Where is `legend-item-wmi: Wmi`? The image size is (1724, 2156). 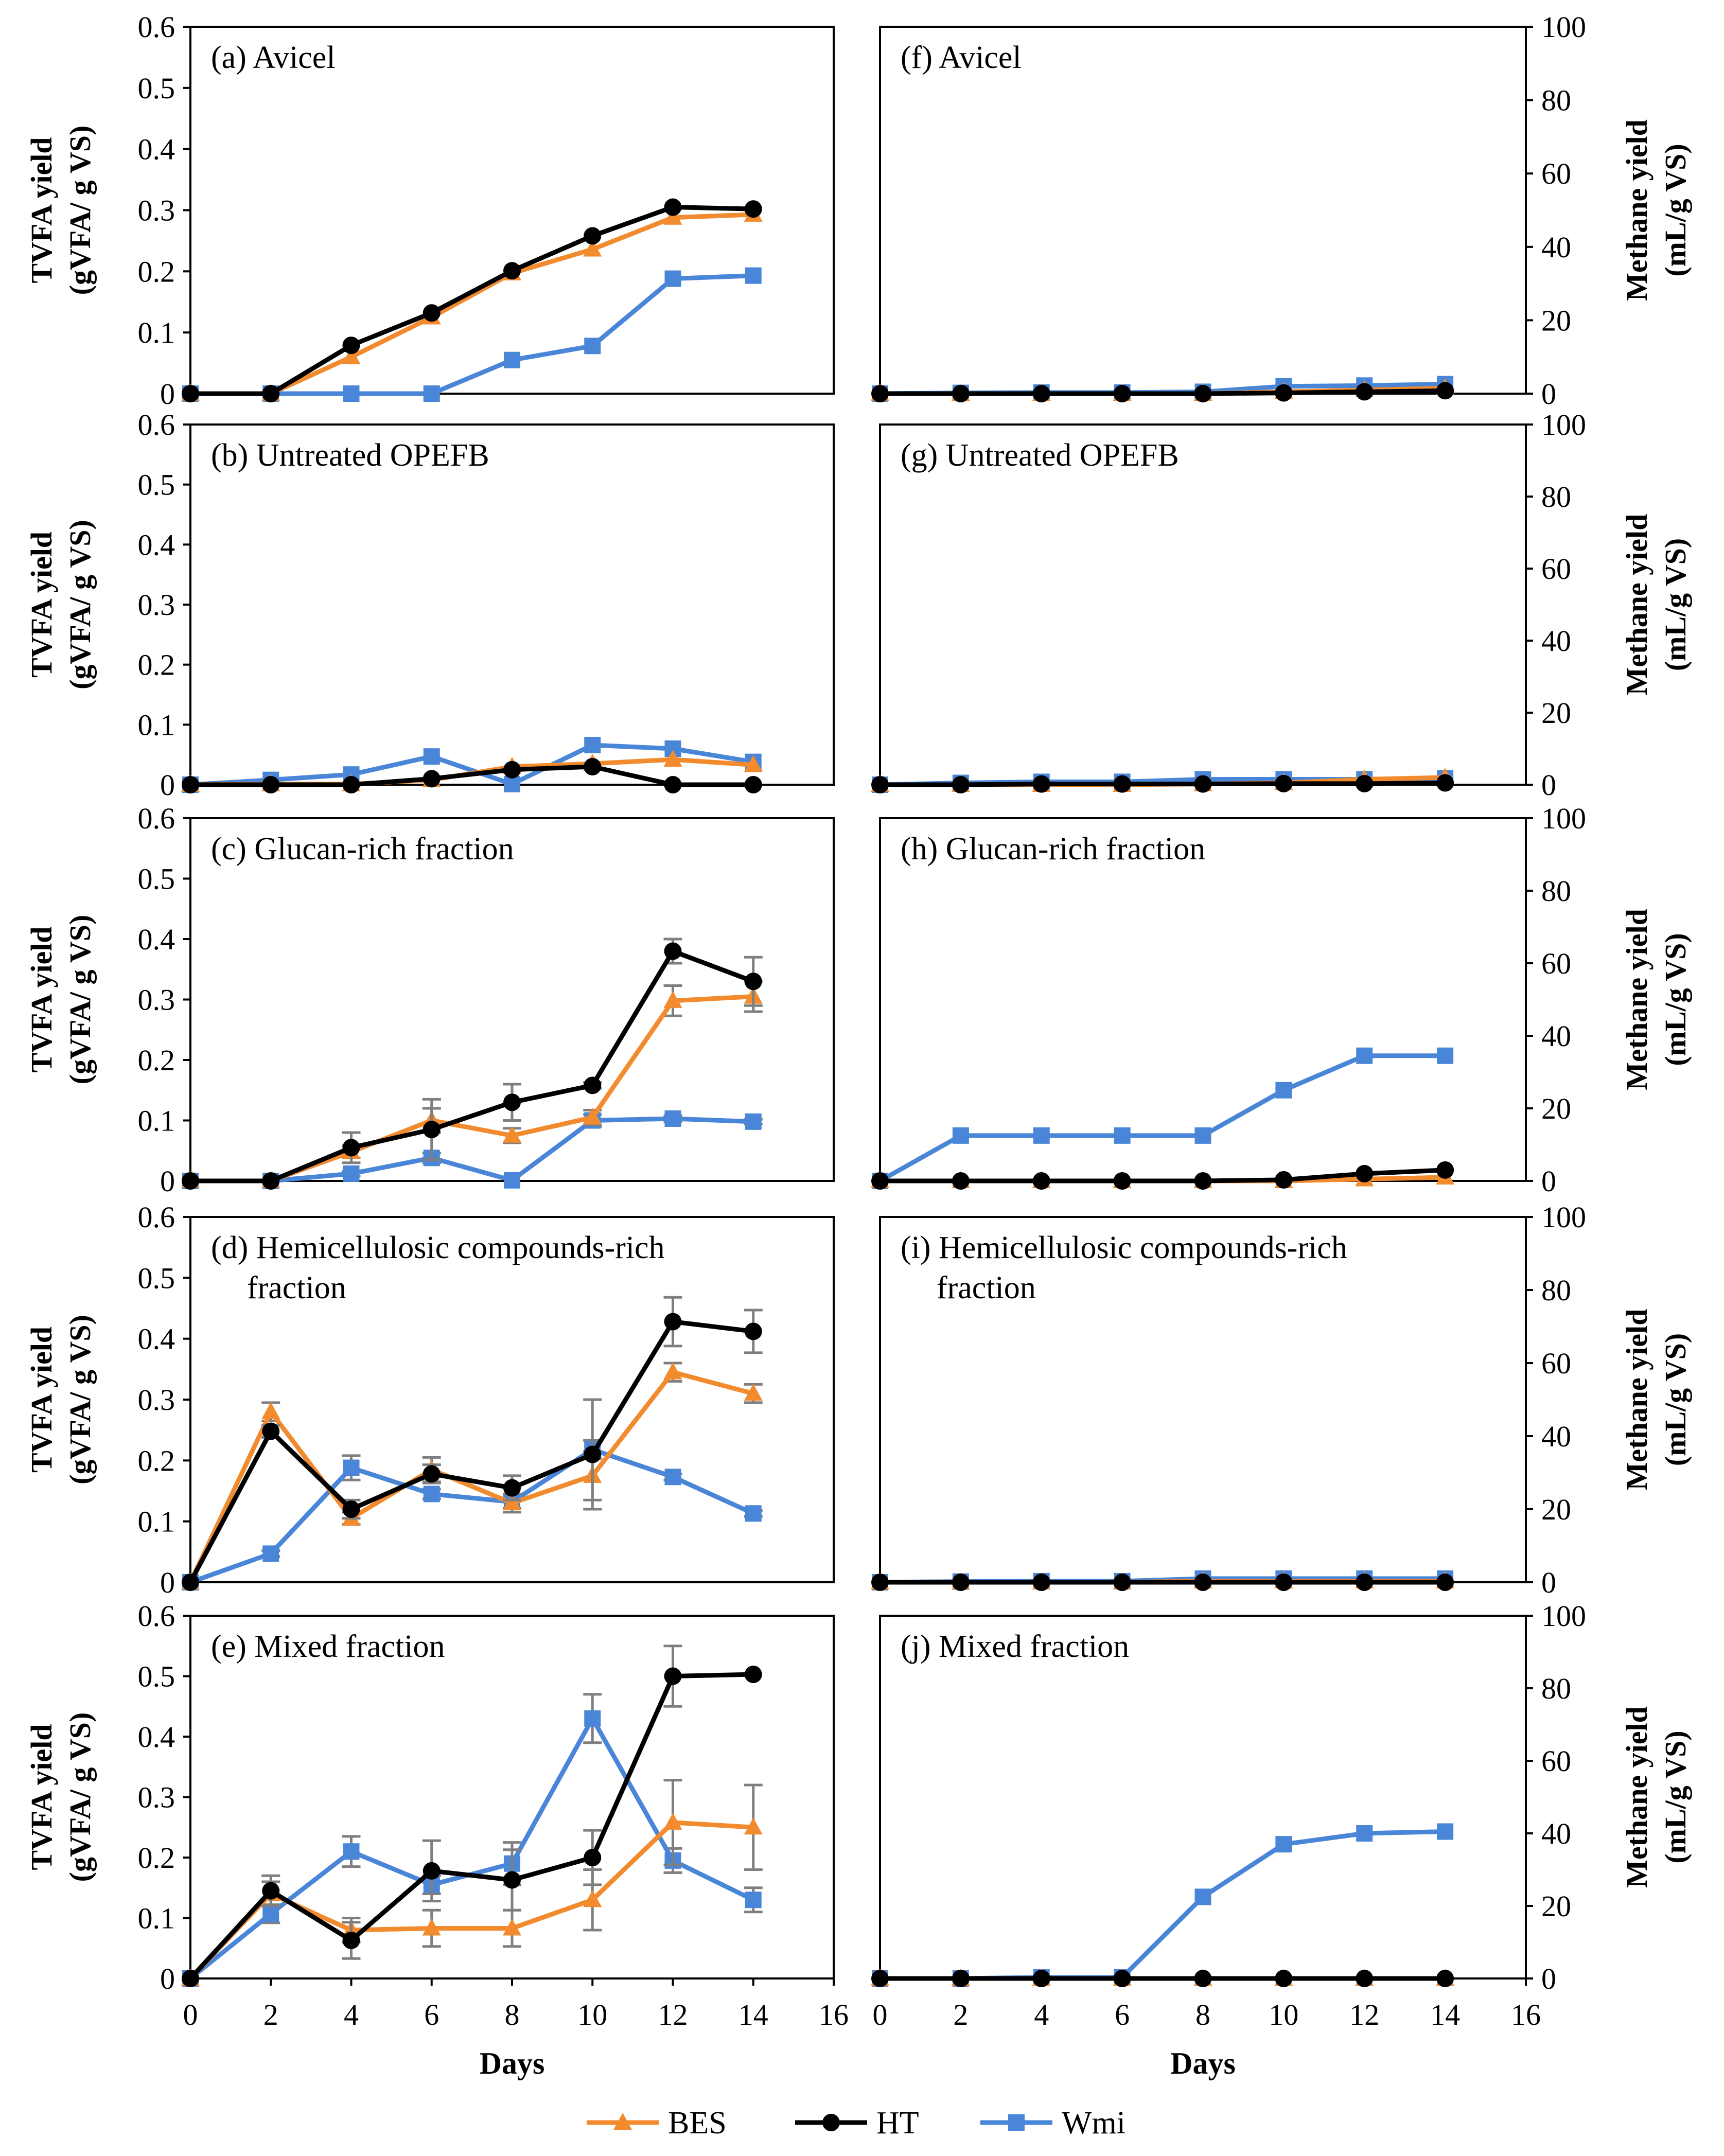
legend-item-wmi: Wmi is located at coordinates (1052, 2123).